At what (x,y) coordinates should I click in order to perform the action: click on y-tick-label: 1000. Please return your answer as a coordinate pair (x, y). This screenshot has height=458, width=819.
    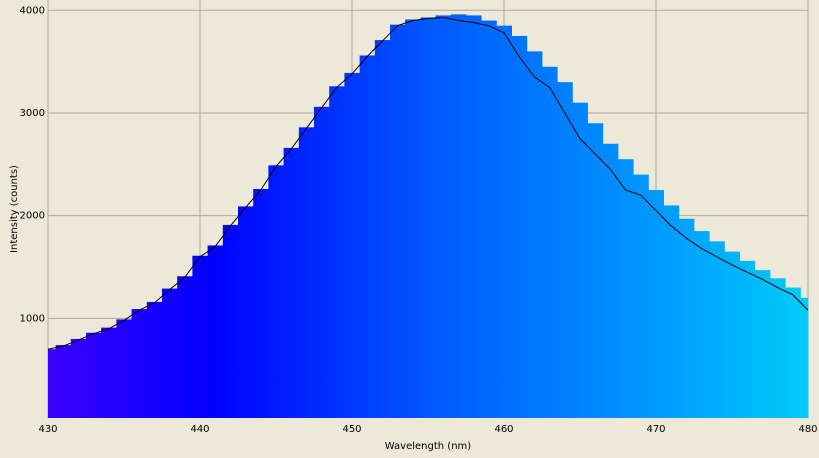
    Looking at the image, I should click on (32, 318).